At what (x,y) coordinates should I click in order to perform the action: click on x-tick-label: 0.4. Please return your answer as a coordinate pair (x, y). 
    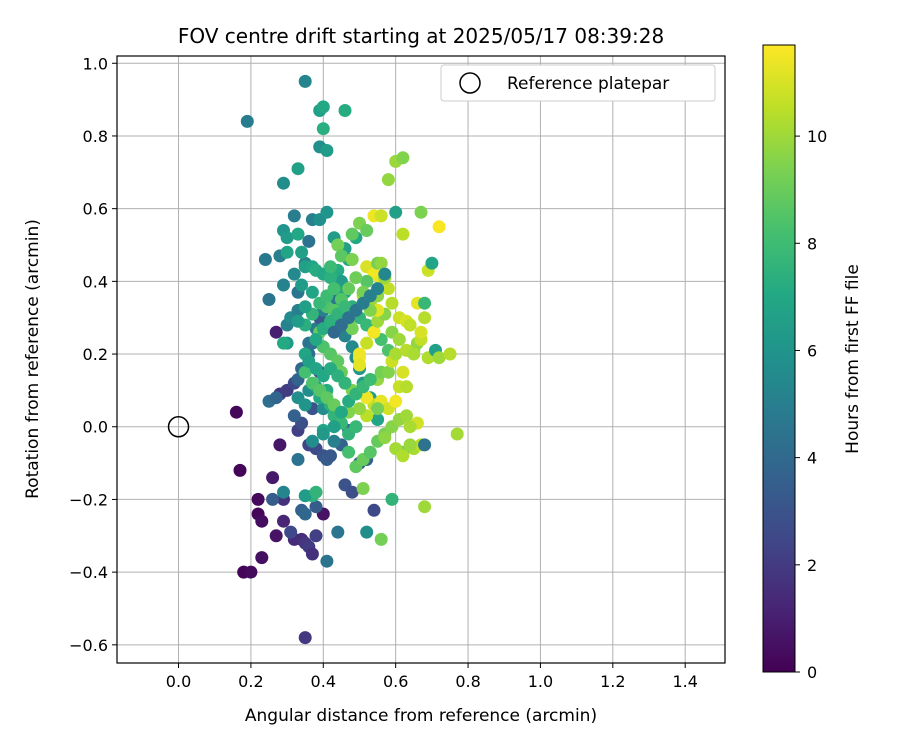
    Looking at the image, I should click on (323, 681).